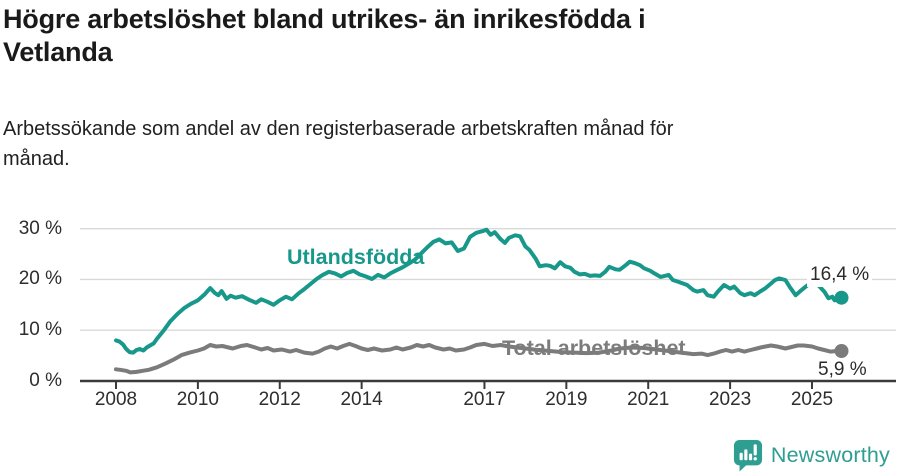 This screenshot has width=900, height=474. What do you see at coordinates (40, 279) in the screenshot?
I see `y-axis-label-20: 20 %` at bounding box center [40, 279].